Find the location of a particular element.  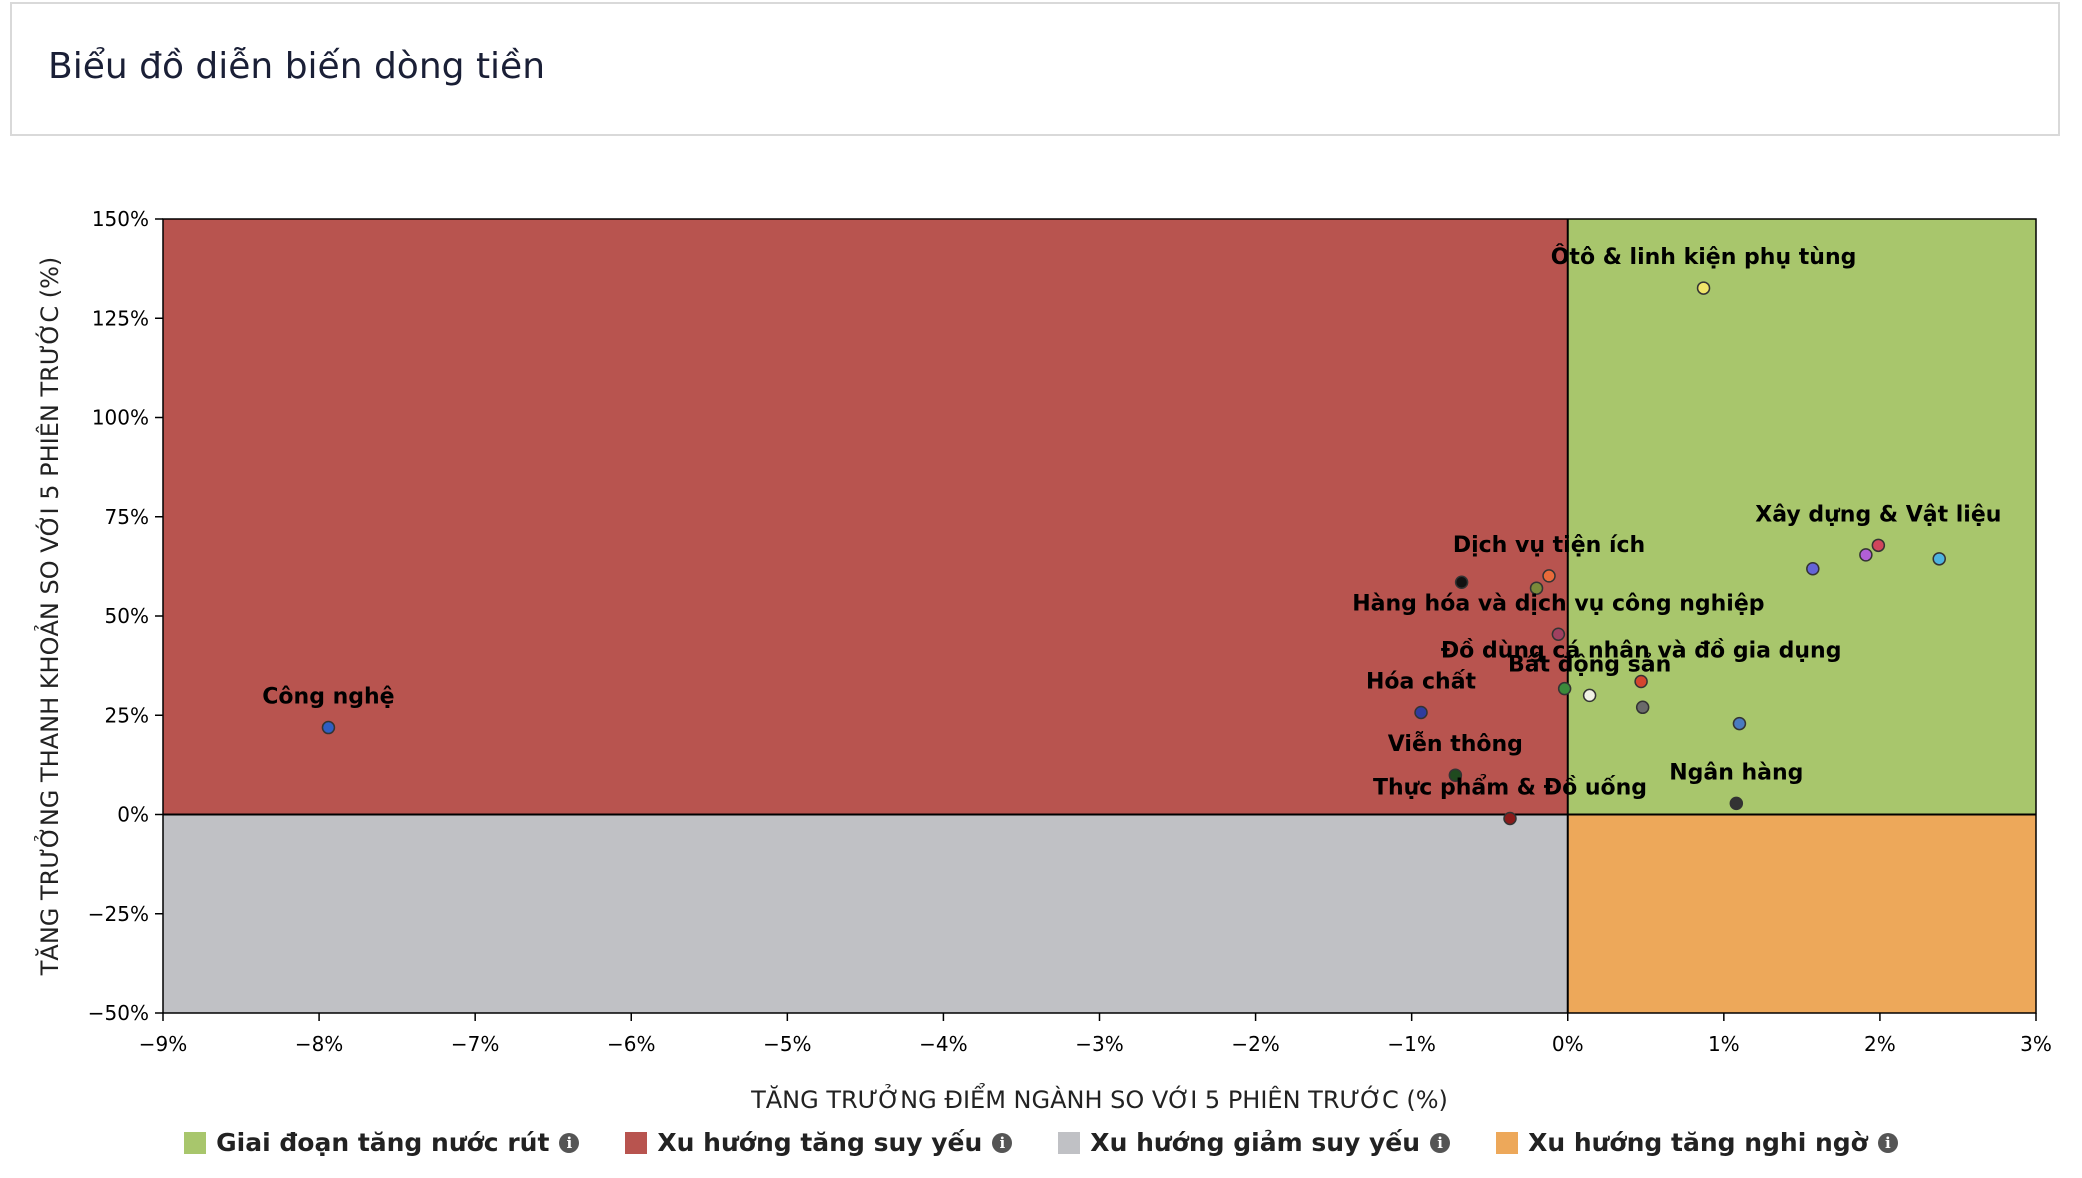

legend-item-3: Xu hướng giảm suy yếu i is located at coordinates (1254, 1142).